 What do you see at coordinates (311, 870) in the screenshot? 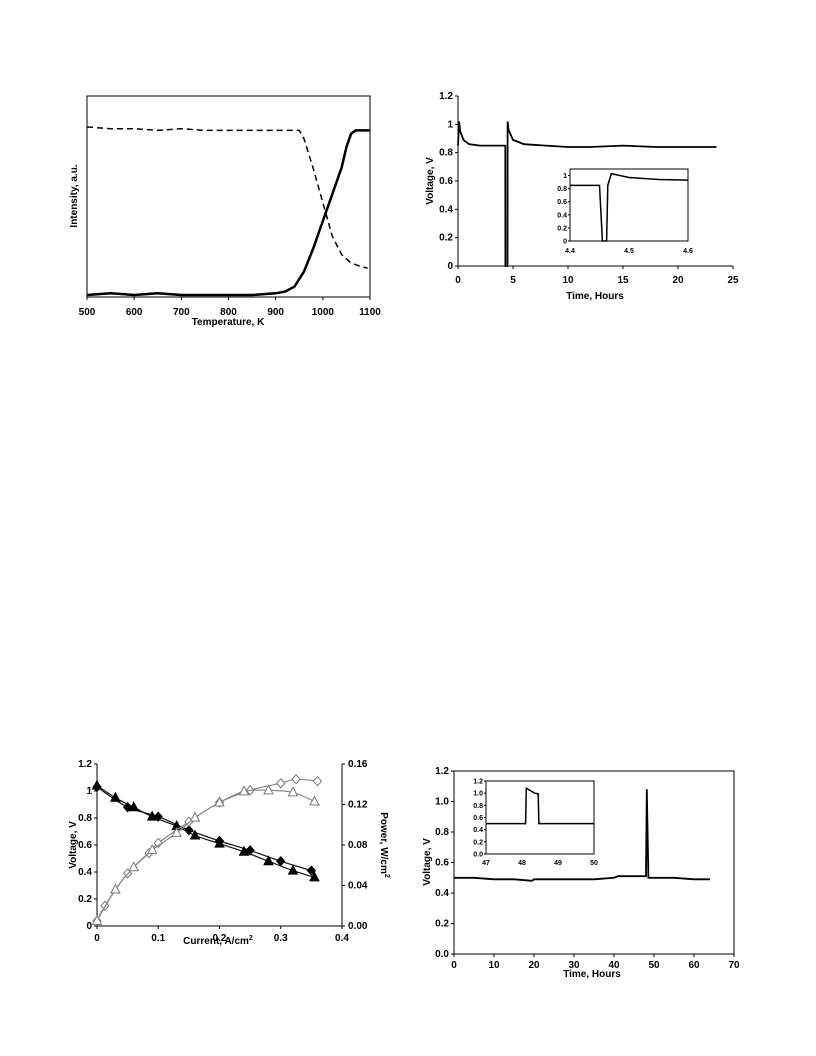
I see `filled-diamond-marker` at bounding box center [311, 870].